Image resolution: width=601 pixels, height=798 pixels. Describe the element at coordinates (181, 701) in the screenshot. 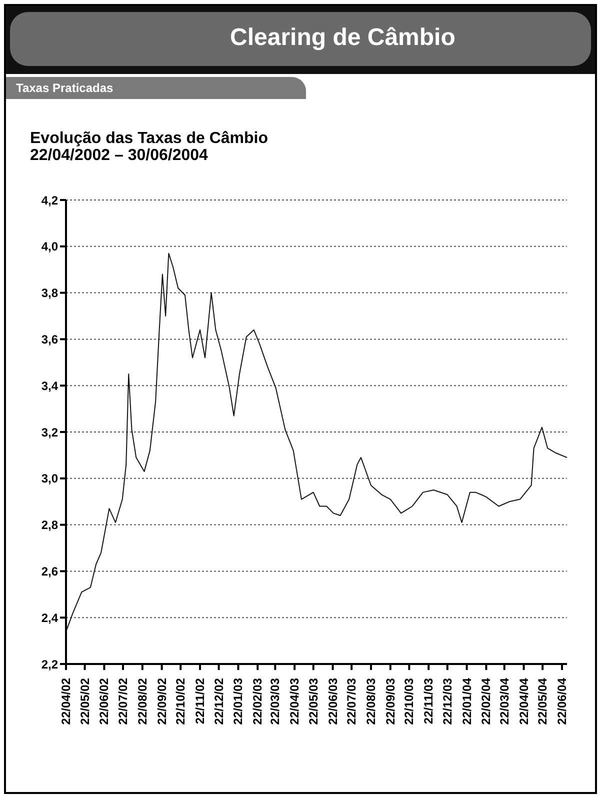

I see `x-tick-label: 22/10/02` at that location.